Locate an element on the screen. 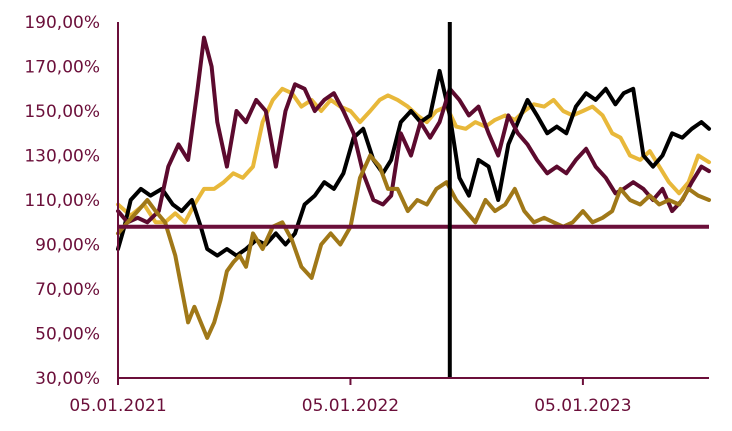 Image resolution: width=732 pixels, height=431 pixels. y-tick-label: 170,00% is located at coordinates (62, 68).